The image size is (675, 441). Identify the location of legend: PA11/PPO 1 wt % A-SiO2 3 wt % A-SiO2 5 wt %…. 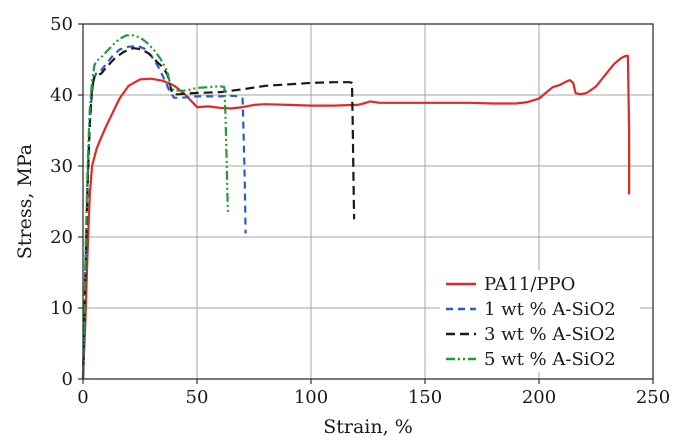
(540, 321).